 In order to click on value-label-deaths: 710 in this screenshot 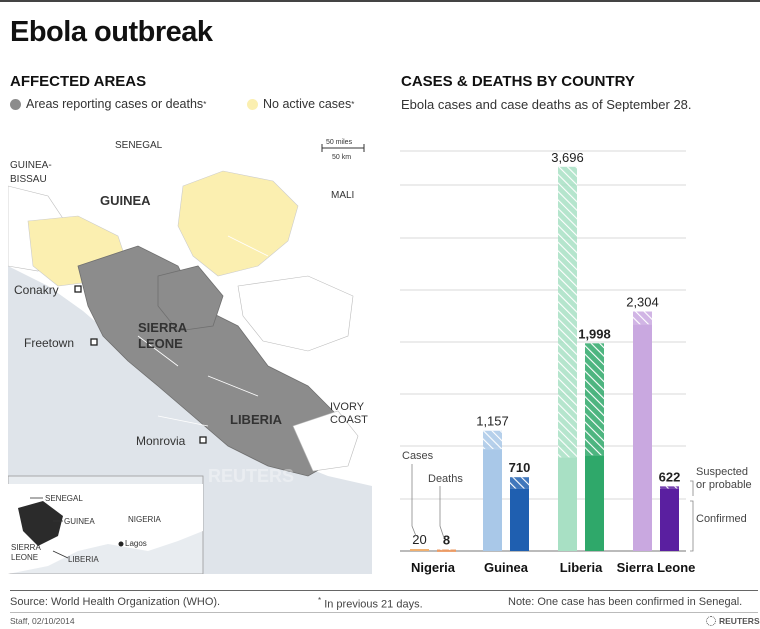, I will do `click(520, 467)`.